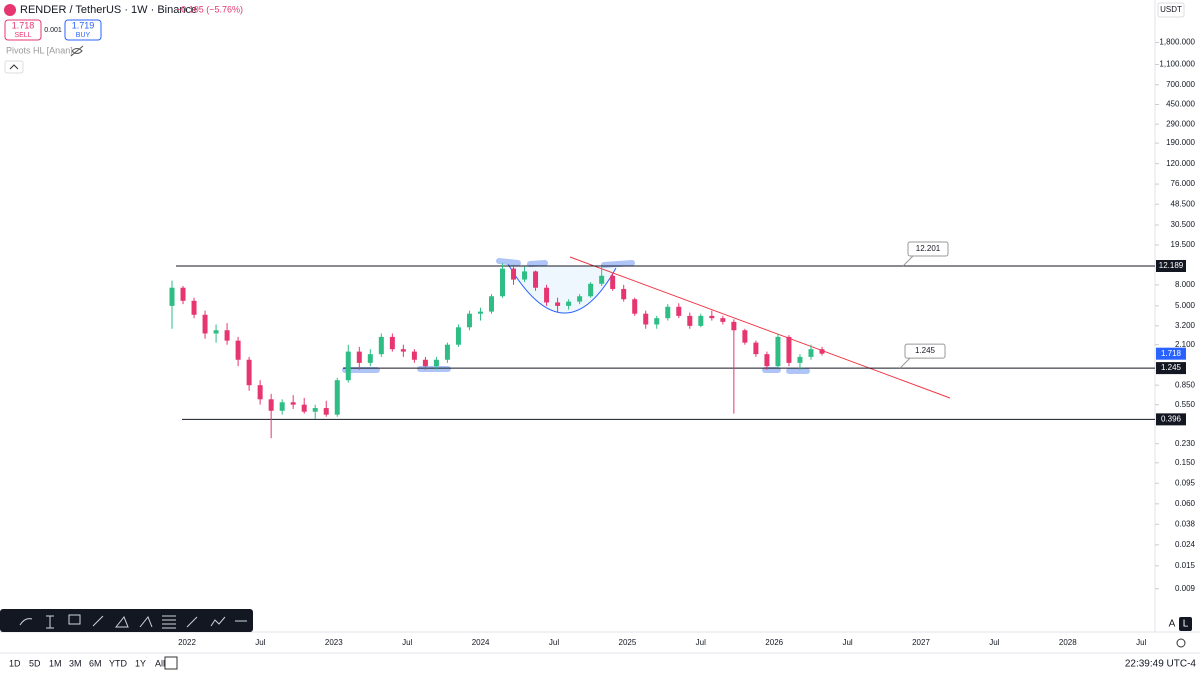 The height and width of the screenshot is (680, 1200). Describe the element at coordinates (133, 621) in the screenshot. I see `toolbar-icons` at that location.